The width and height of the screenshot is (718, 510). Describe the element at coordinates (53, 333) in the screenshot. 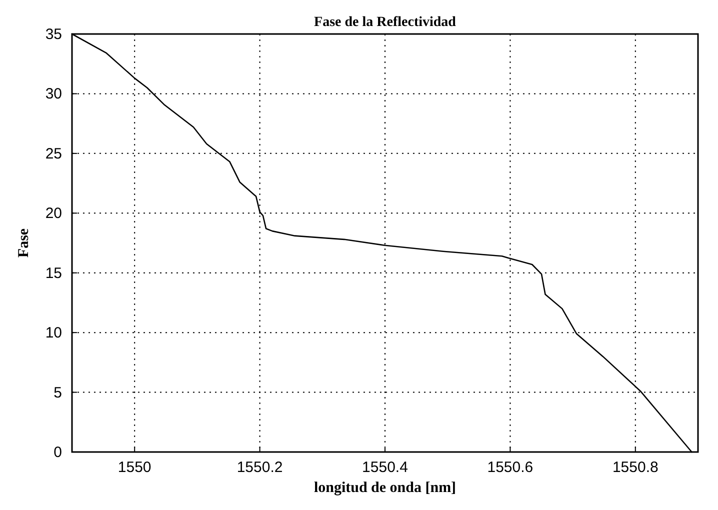

I see `y-tick-label: 10` at that location.